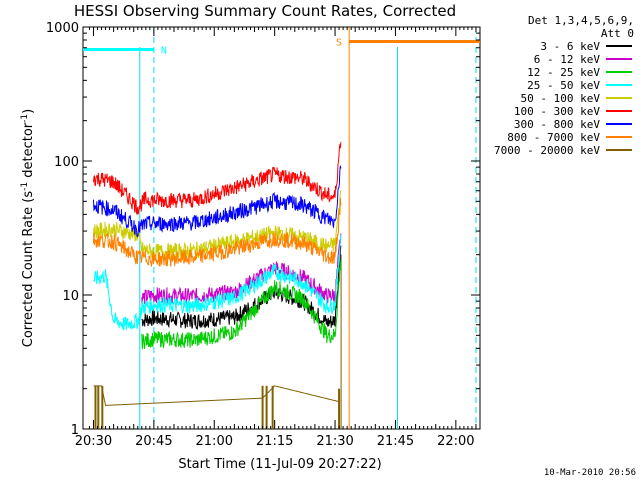  Describe the element at coordinates (570, 46) in the screenshot. I see `legend-entry-label: 3 - 6 keV` at that location.